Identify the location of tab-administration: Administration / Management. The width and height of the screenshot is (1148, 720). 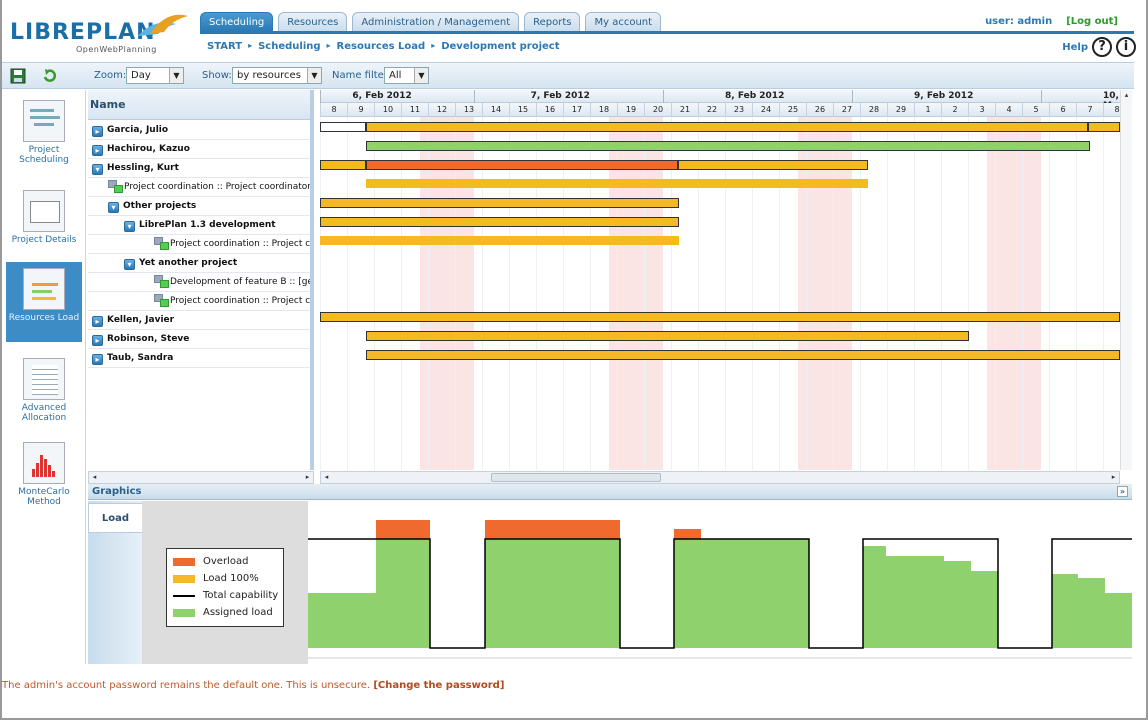
(436, 22).